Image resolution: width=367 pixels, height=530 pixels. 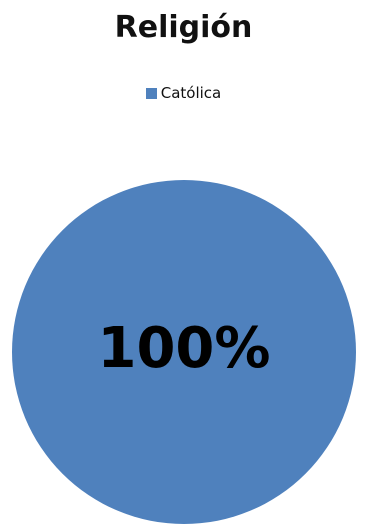 I want to click on legend-swatch-catolica, so click(x=151, y=93).